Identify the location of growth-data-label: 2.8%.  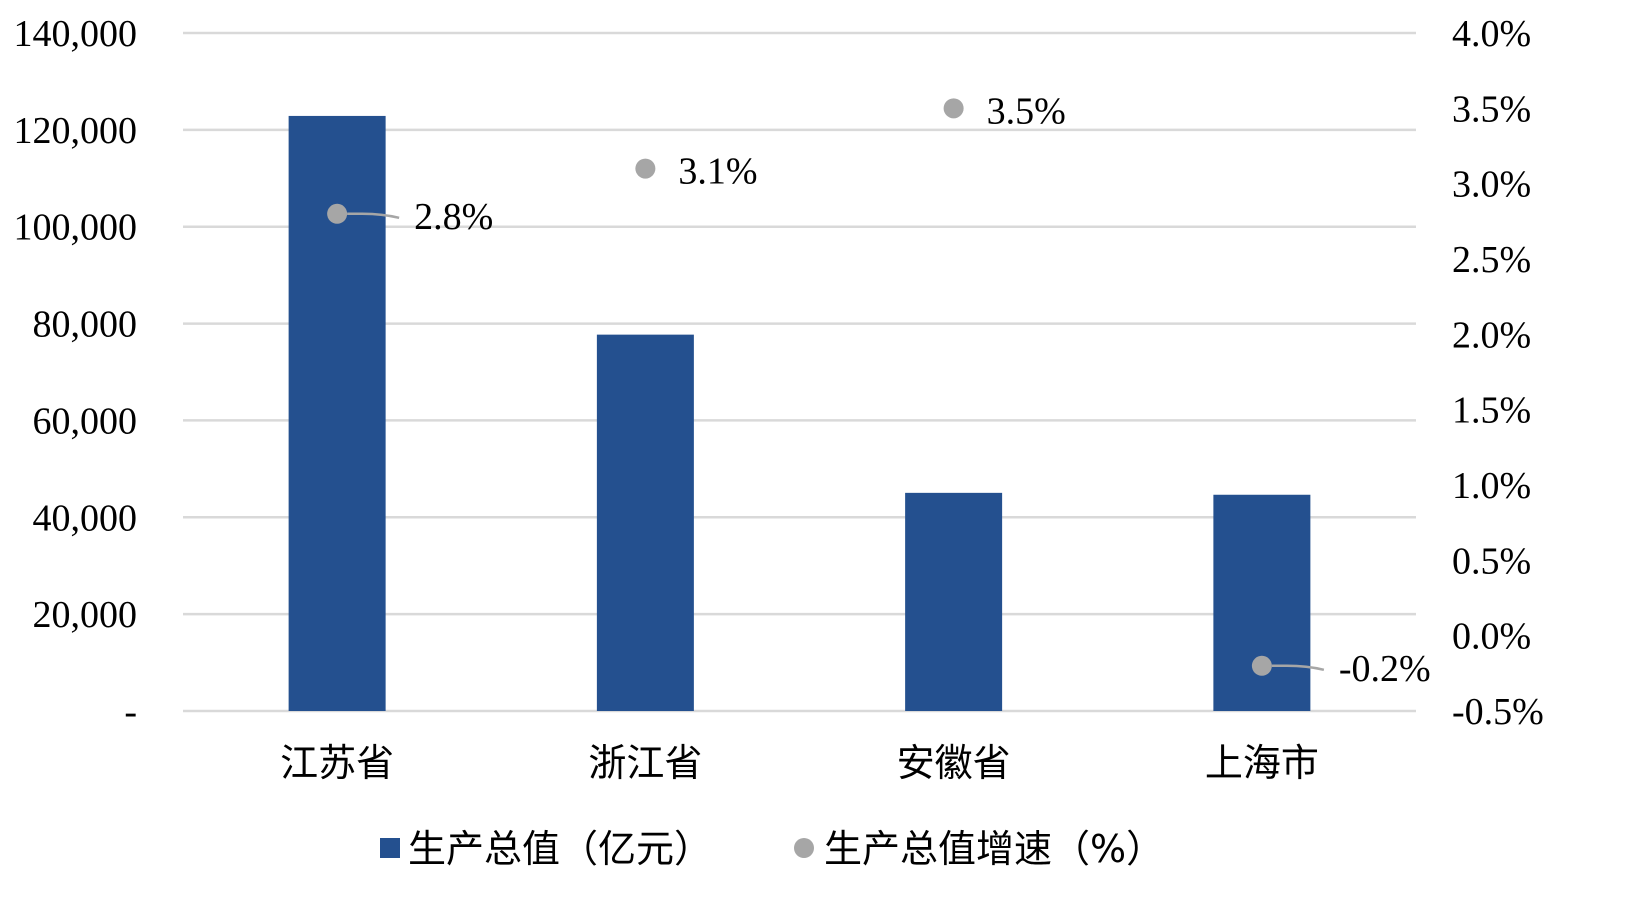
(453, 217).